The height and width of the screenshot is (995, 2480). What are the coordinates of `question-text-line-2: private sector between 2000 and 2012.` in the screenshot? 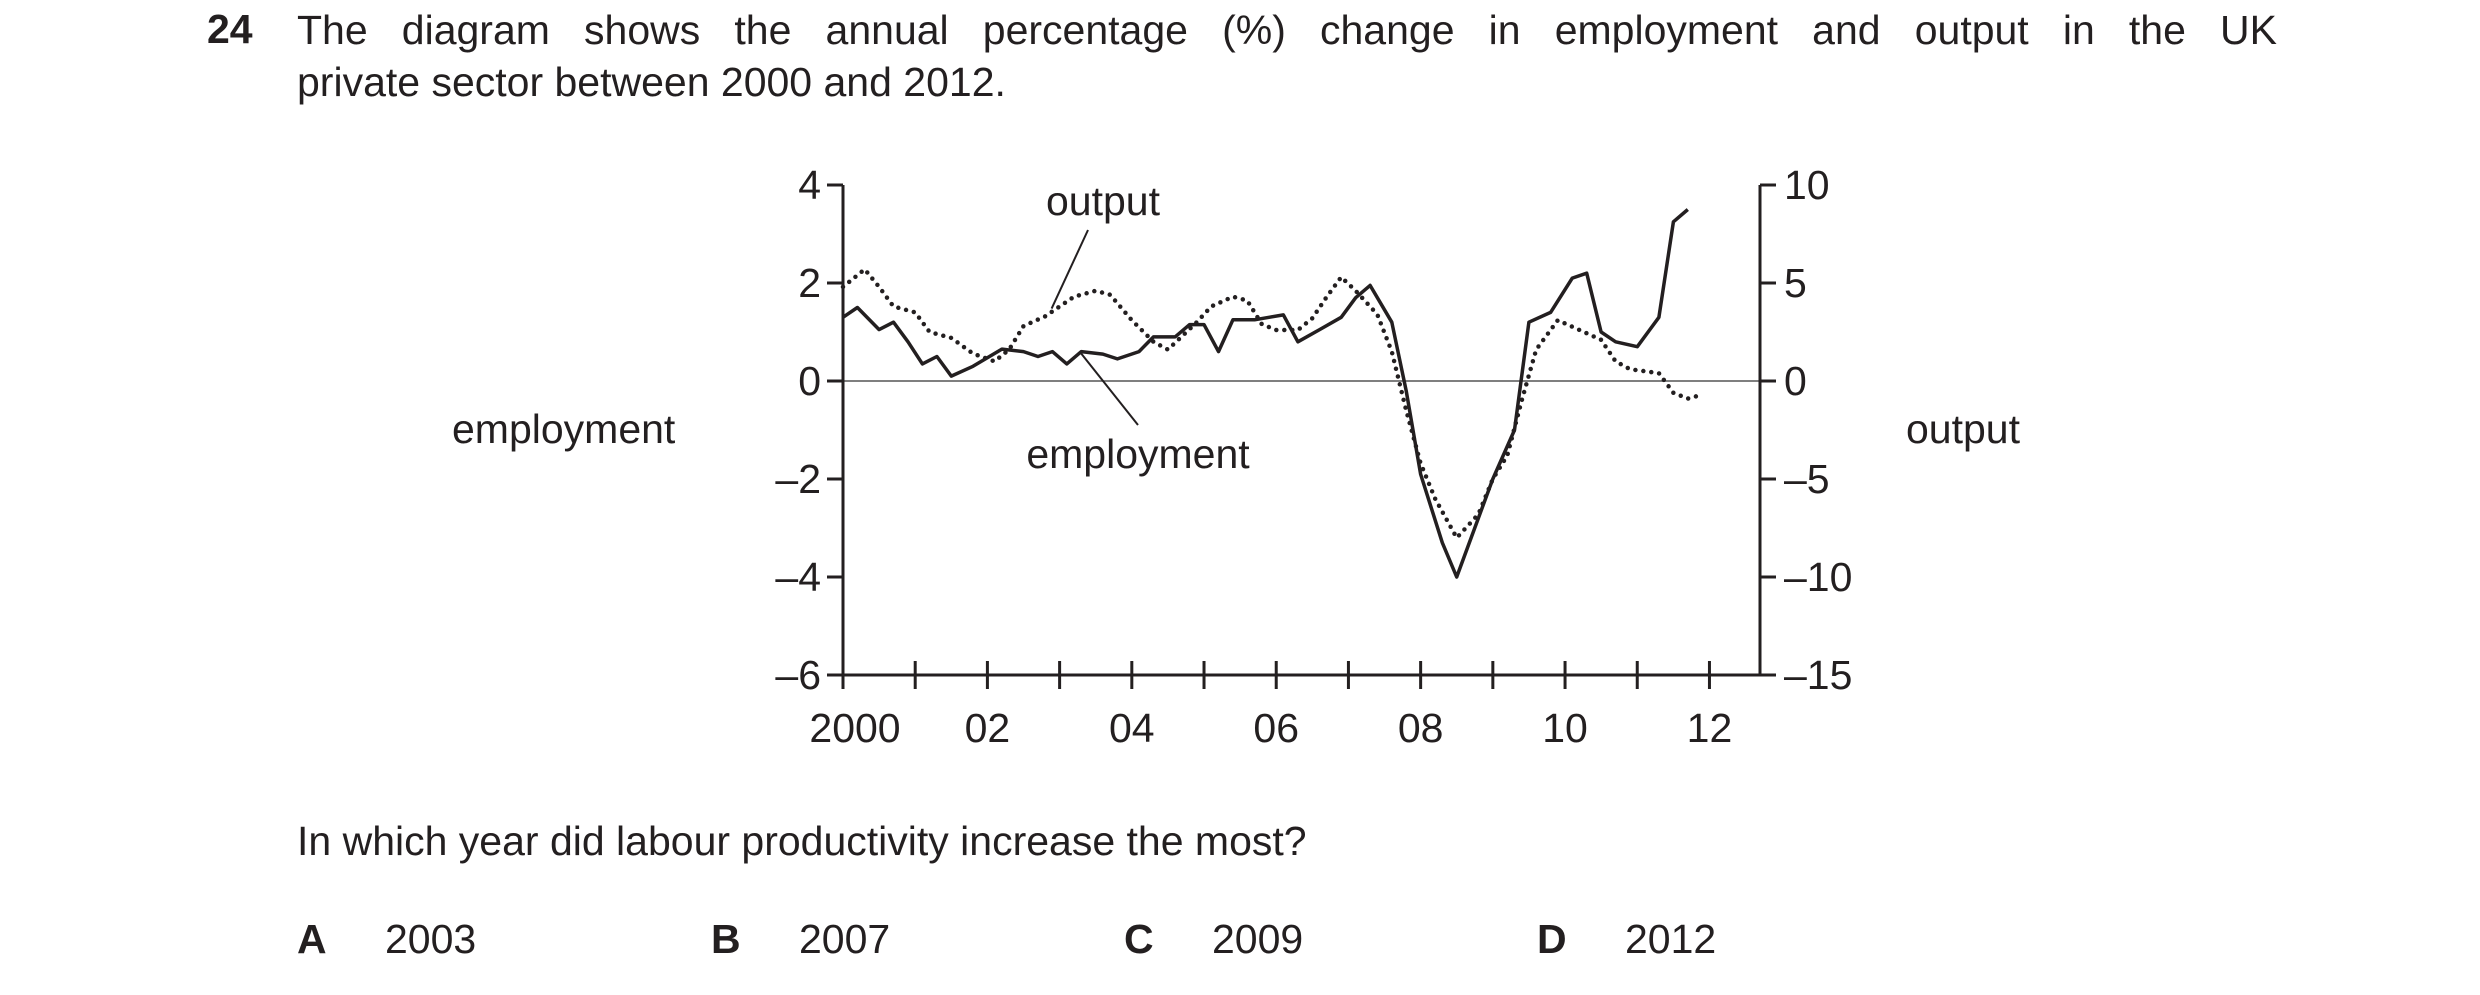 It's located at (651, 82).